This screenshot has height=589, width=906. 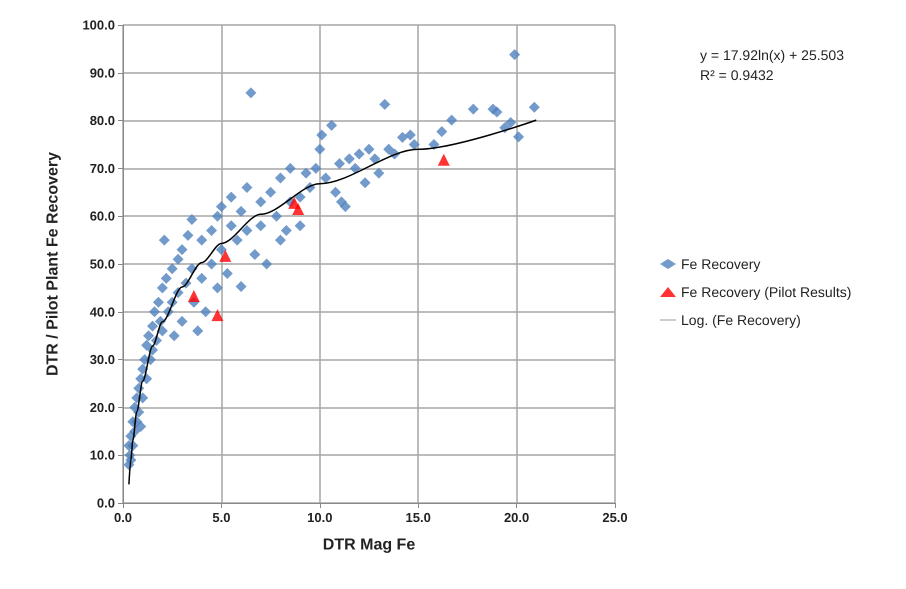 I want to click on y-tick-label: 10.0, so click(x=102, y=455).